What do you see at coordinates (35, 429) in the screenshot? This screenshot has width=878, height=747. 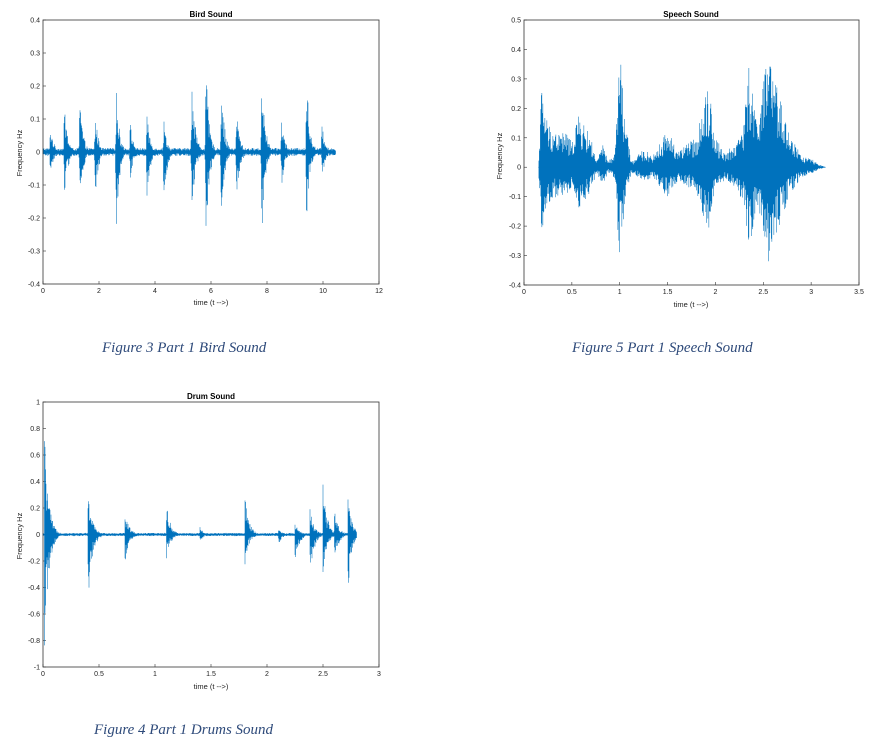 I see `y-tick-label: 0.8` at bounding box center [35, 429].